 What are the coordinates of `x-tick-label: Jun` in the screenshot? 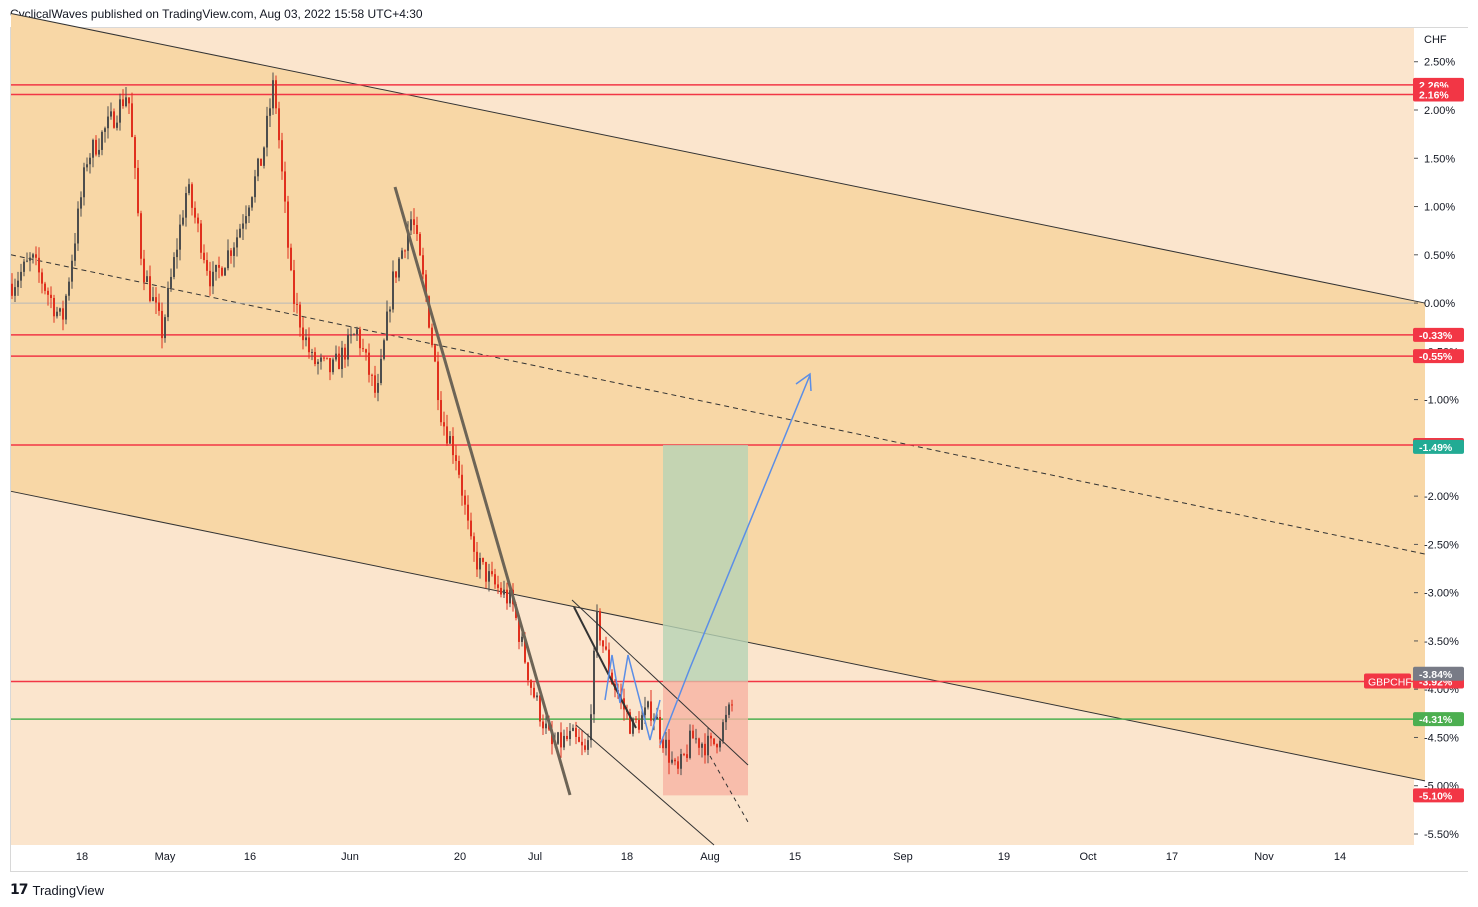 It's located at (350, 857).